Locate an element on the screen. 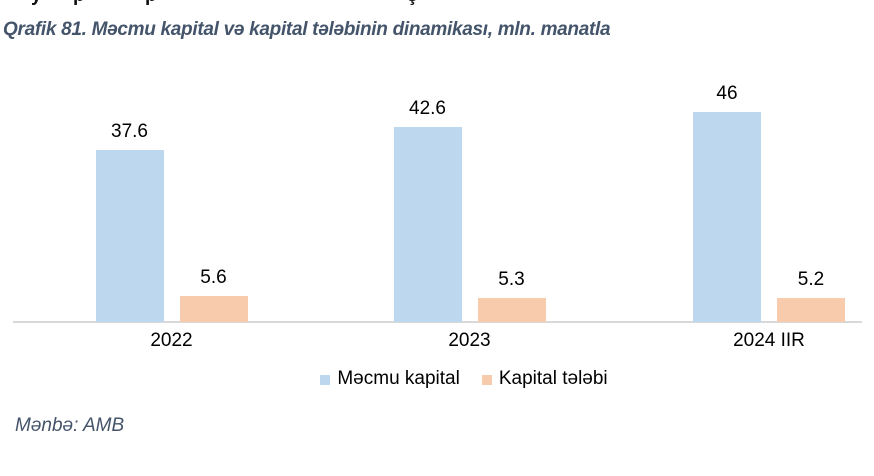 The width and height of the screenshot is (874, 476). bar-mecmu-kapital-2022 is located at coordinates (129, 236).